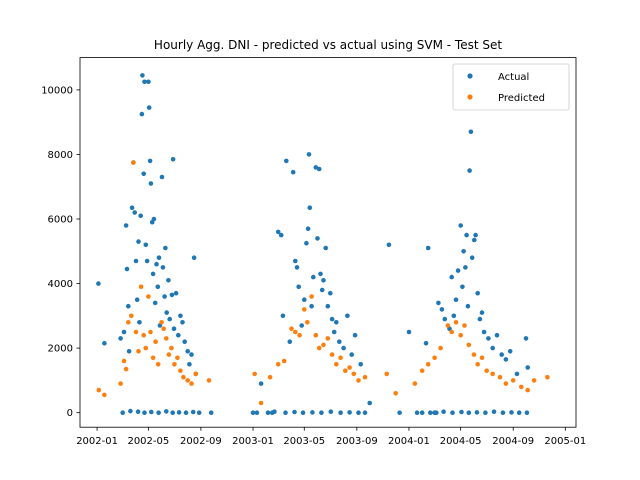 Image resolution: width=640 pixels, height=480 pixels. Describe the element at coordinates (60, 219) in the screenshot. I see `y-tick-label: 6000` at that location.